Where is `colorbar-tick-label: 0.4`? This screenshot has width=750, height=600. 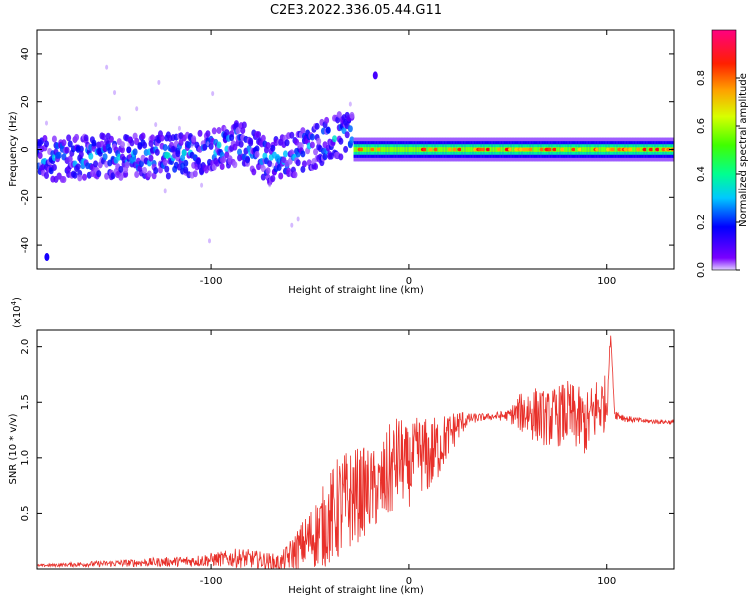
colorbar-tick-label: 0.4 is located at coordinates (701, 174).